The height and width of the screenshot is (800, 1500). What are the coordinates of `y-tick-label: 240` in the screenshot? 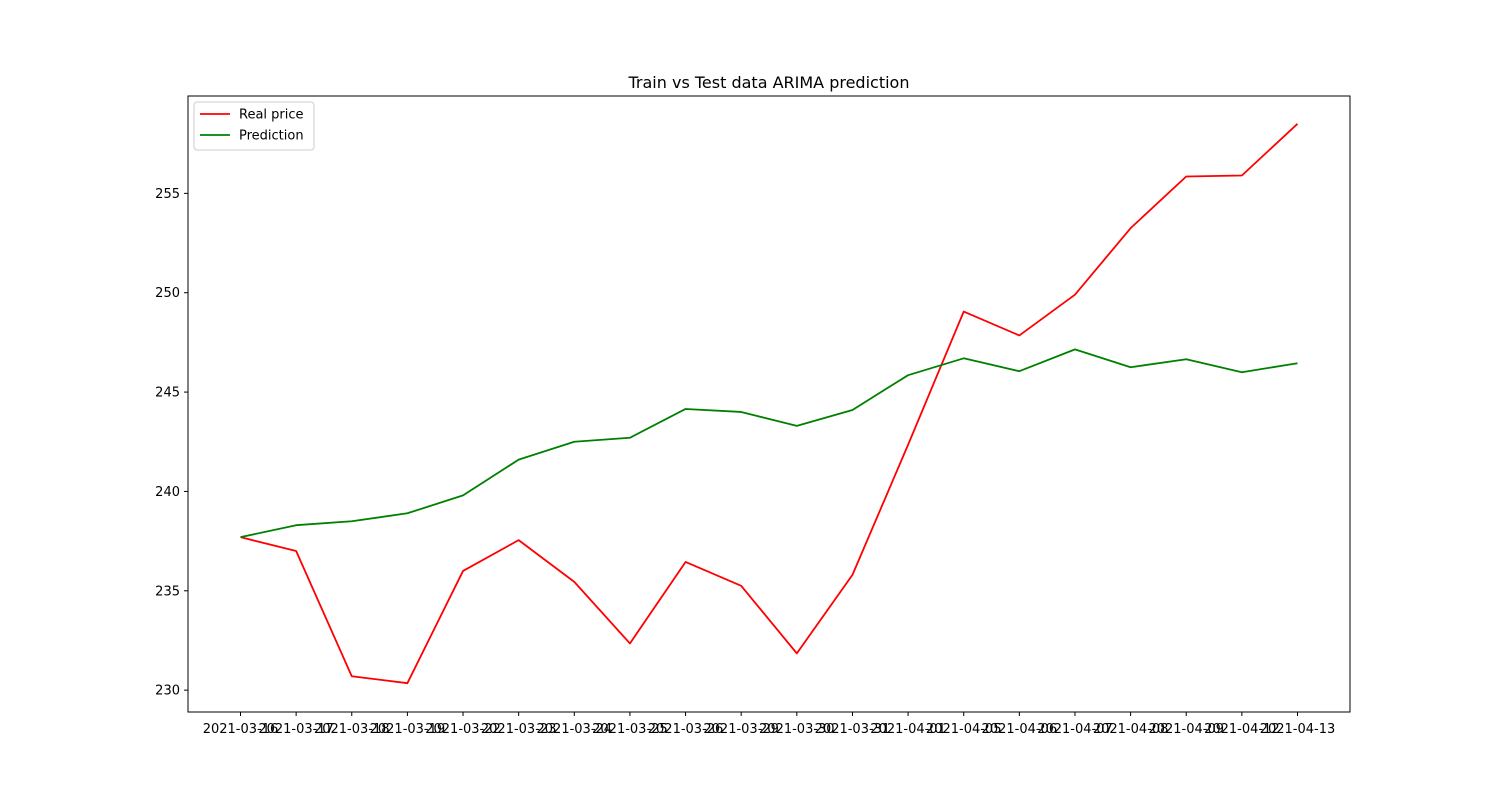 It's located at (167, 492).